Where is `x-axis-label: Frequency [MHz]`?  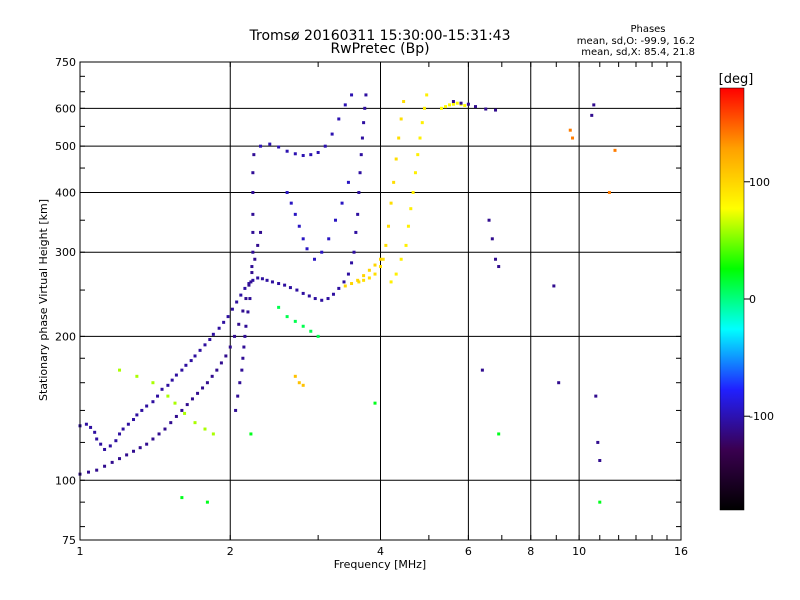
x-axis-label: Frequency [MHz] is located at coordinates (380, 564).